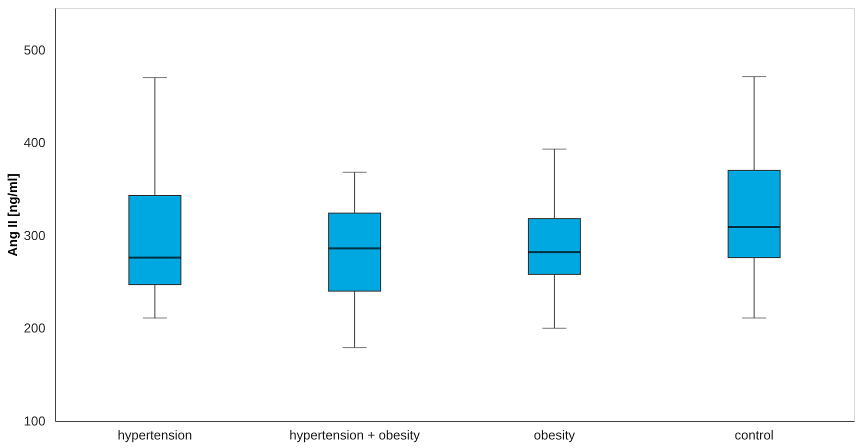 The image size is (864, 448). What do you see at coordinates (555, 435) in the screenshot?
I see `x-tick-label: obesity` at bounding box center [555, 435].